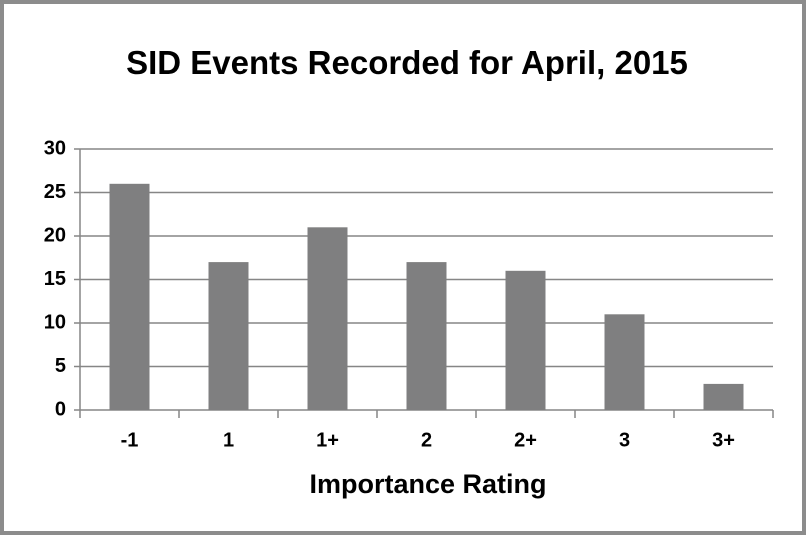  Describe the element at coordinates (55, 192) in the screenshot. I see `y-tick-label: 25` at that location.